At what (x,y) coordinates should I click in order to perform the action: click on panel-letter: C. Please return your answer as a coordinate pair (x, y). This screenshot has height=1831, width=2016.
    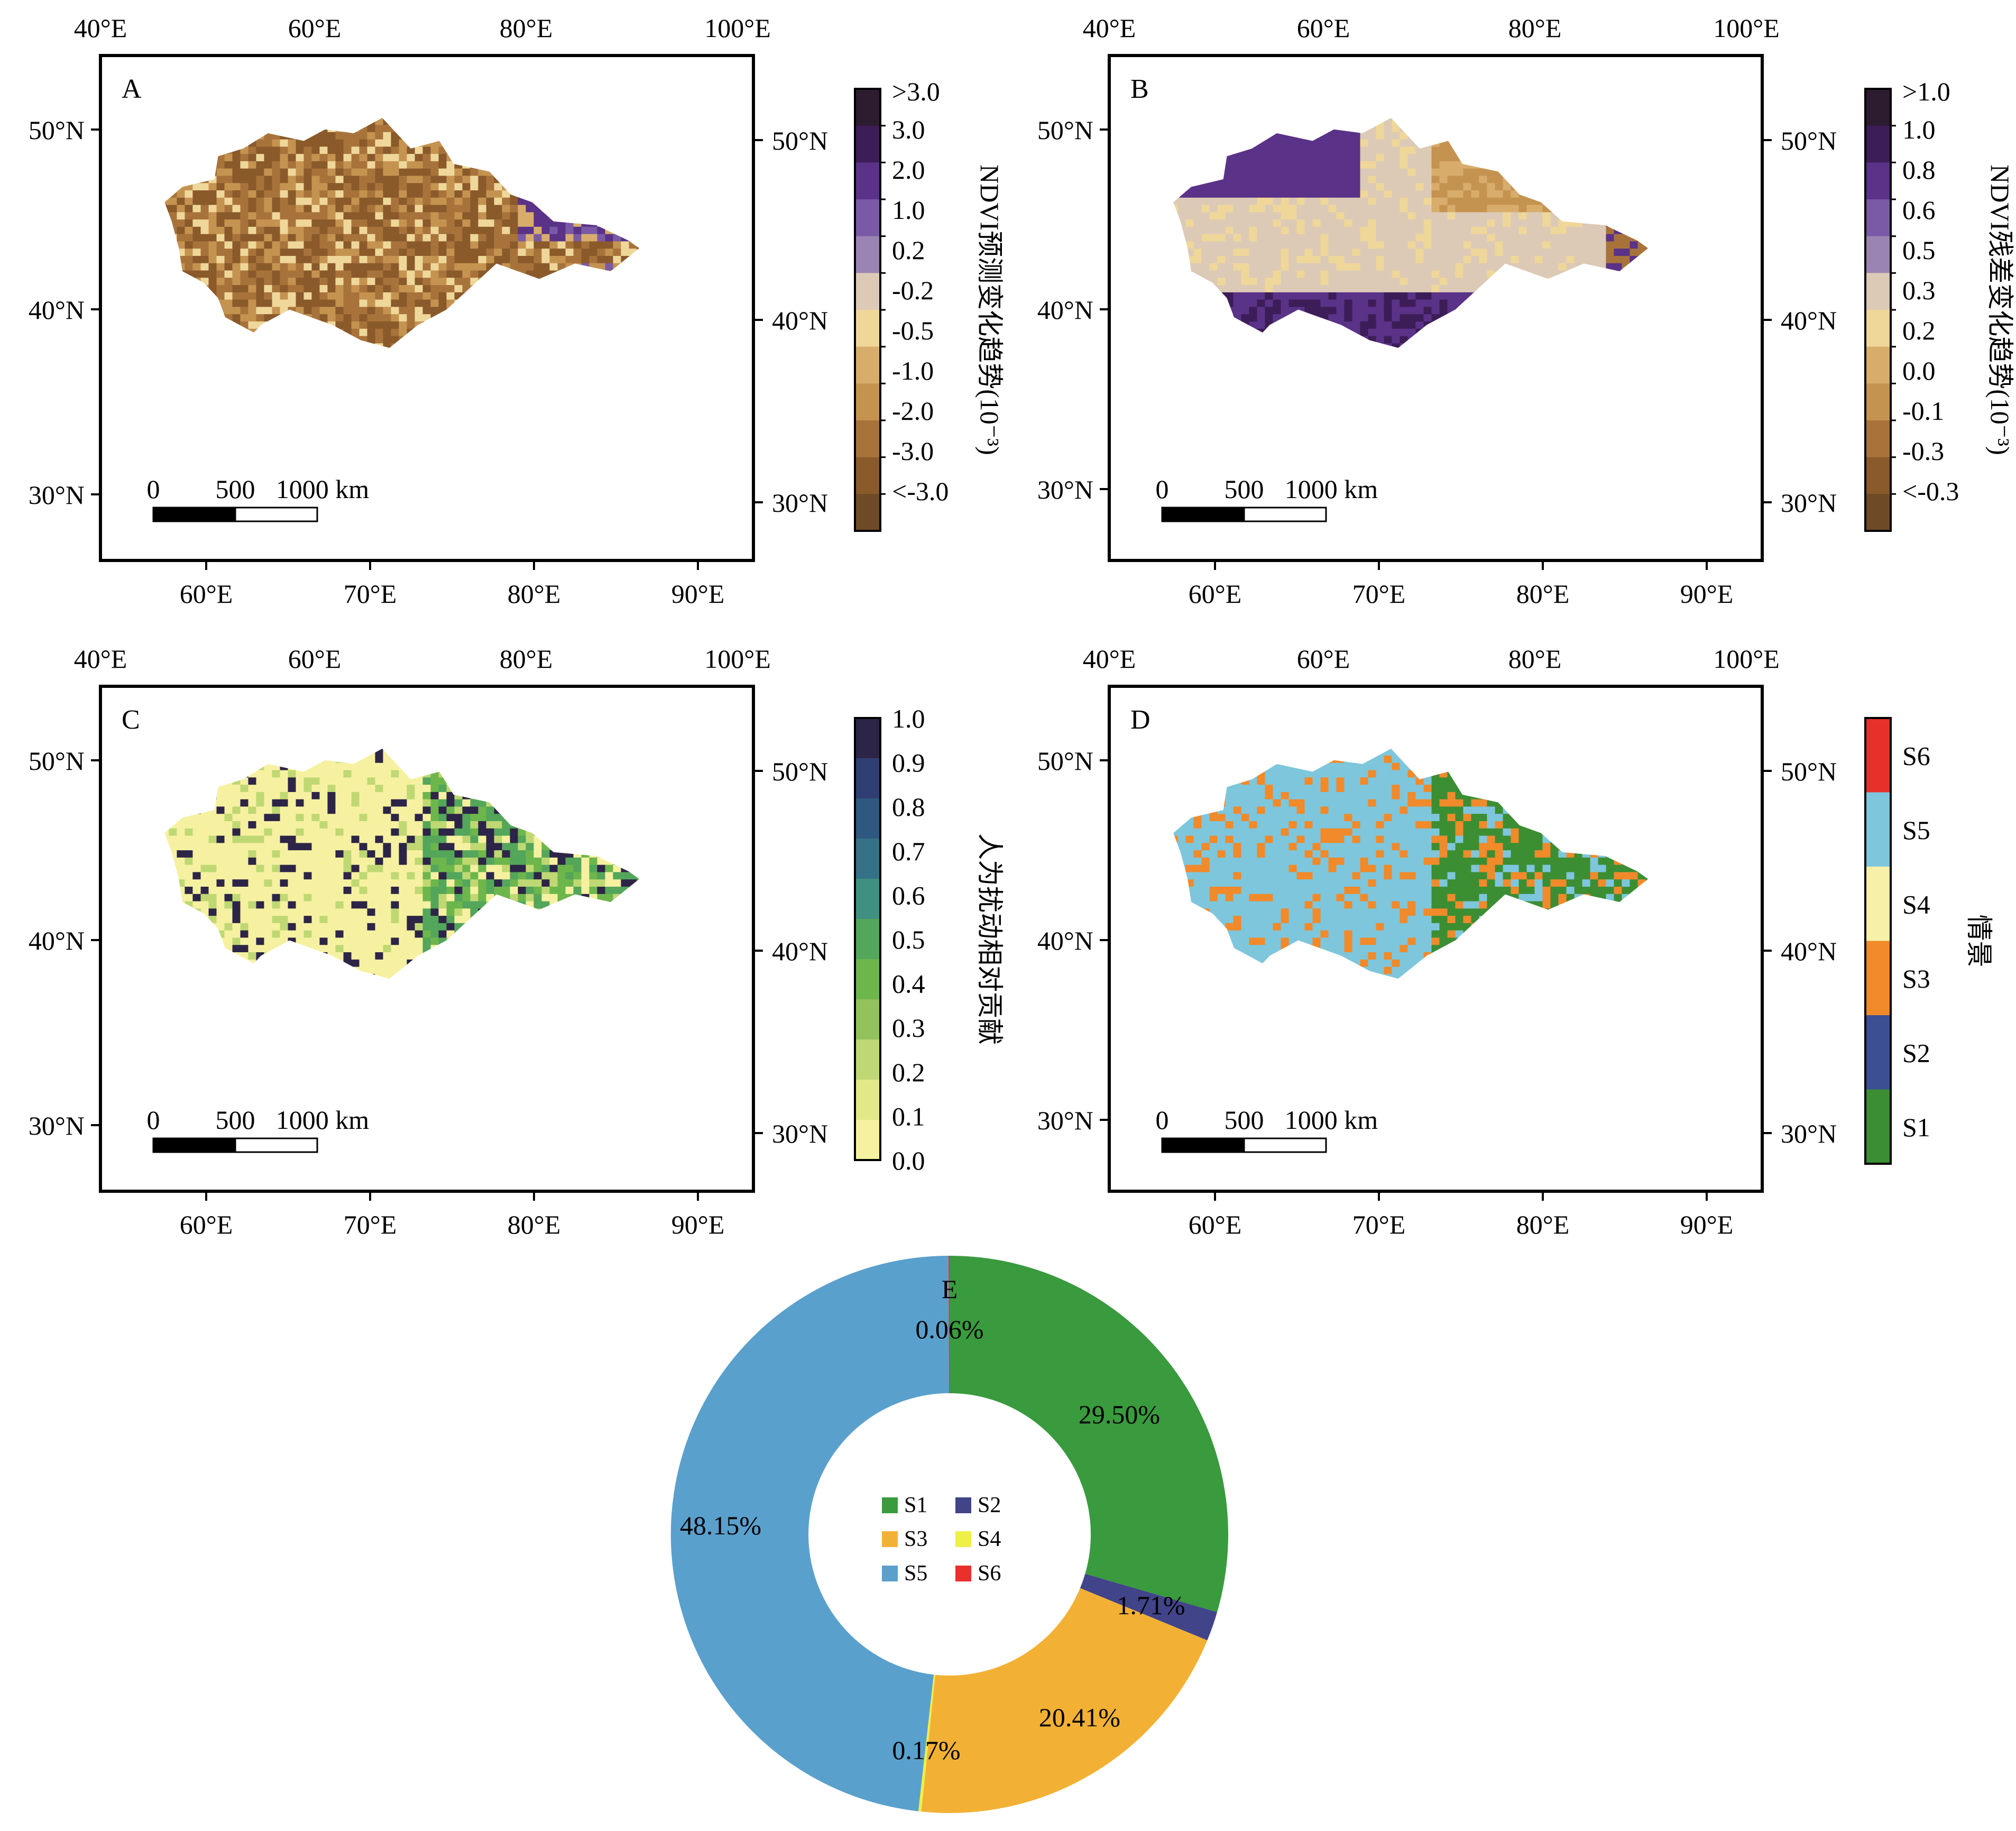
    Looking at the image, I should click on (131, 720).